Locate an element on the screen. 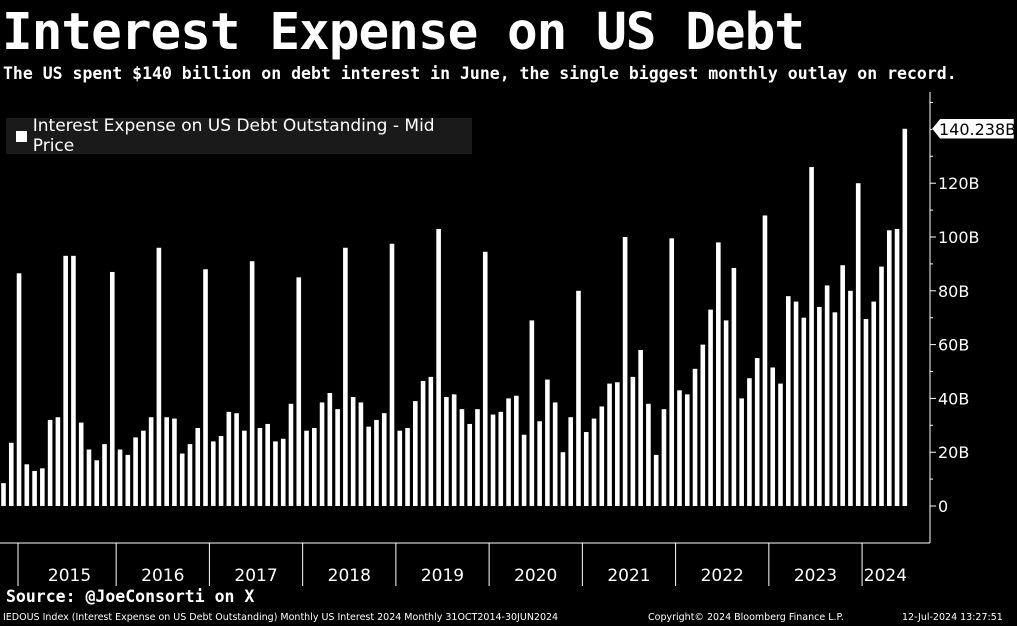 The image size is (1017, 626). x-tick-label: 2022 is located at coordinates (722, 576).